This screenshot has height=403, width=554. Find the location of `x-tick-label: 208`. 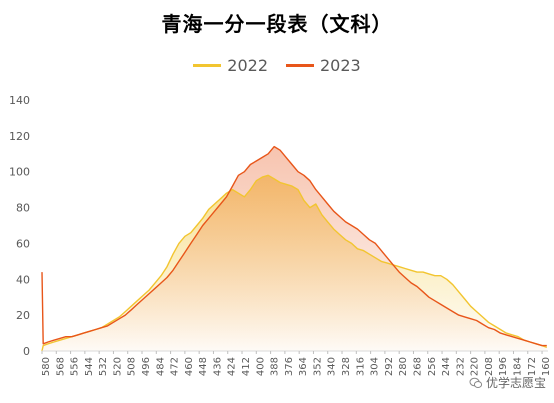

x-tick-label: 208 is located at coordinates (489, 366).